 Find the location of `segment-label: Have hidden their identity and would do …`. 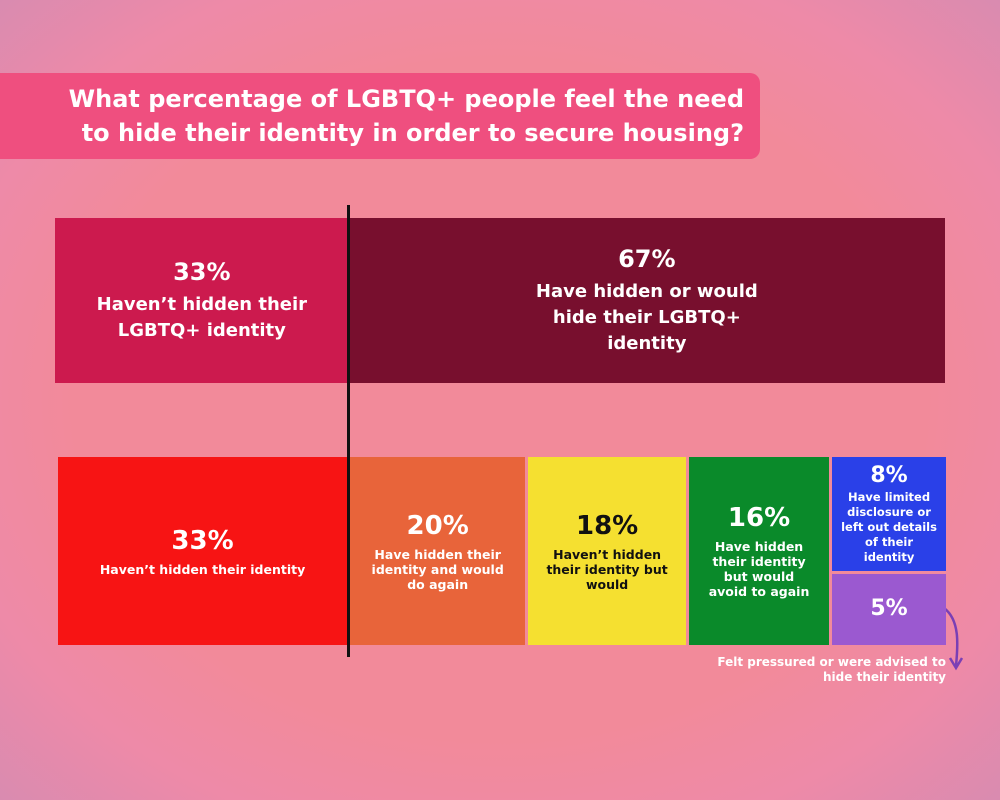

segment-label: Have hidden their identity and would do … is located at coordinates (437, 569).